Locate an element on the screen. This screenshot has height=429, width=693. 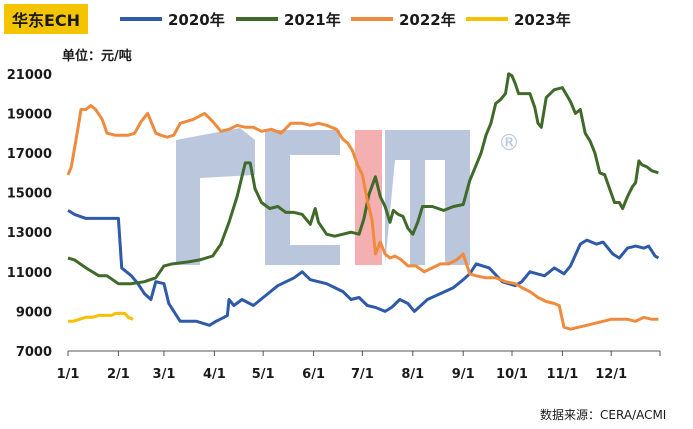
y-tick-label: 19000 is located at coordinates (29, 114).